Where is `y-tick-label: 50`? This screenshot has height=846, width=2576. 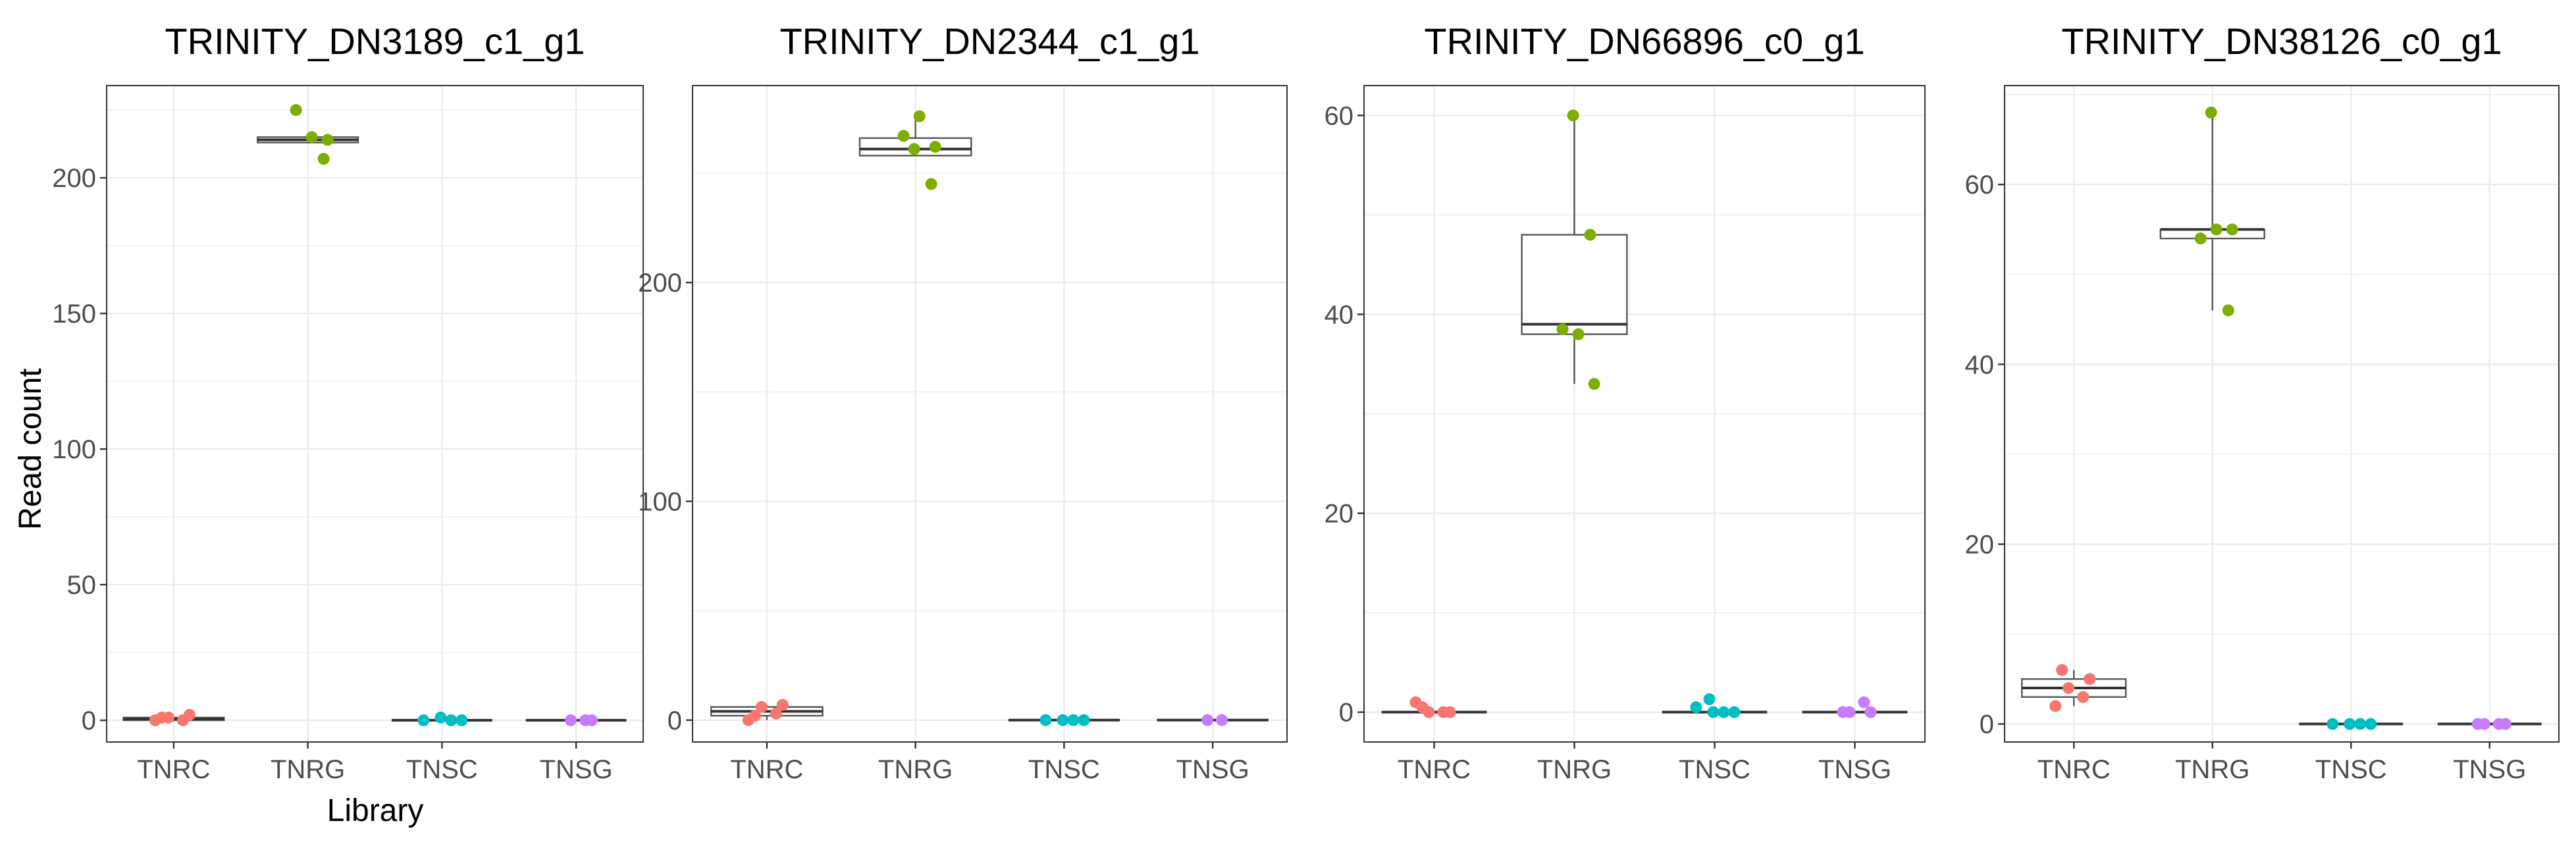 y-tick-label: 50 is located at coordinates (82, 585).